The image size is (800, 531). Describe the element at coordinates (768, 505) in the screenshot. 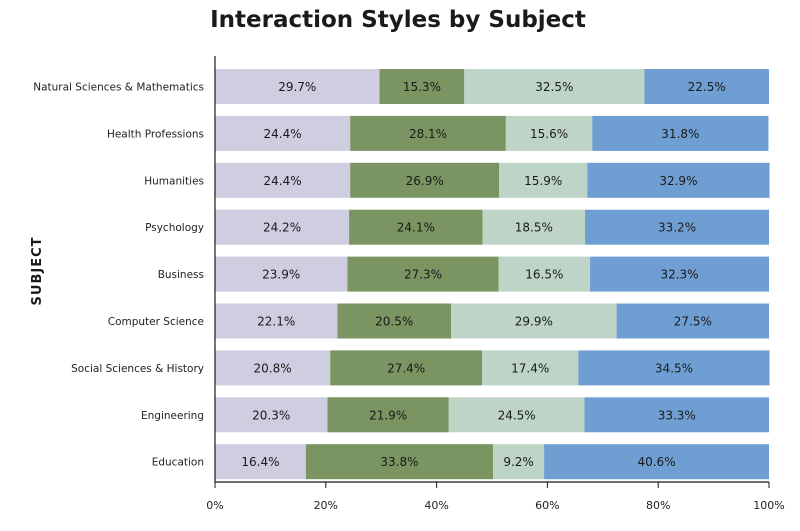

I see `x-tick-label-100: 100%` at that location.